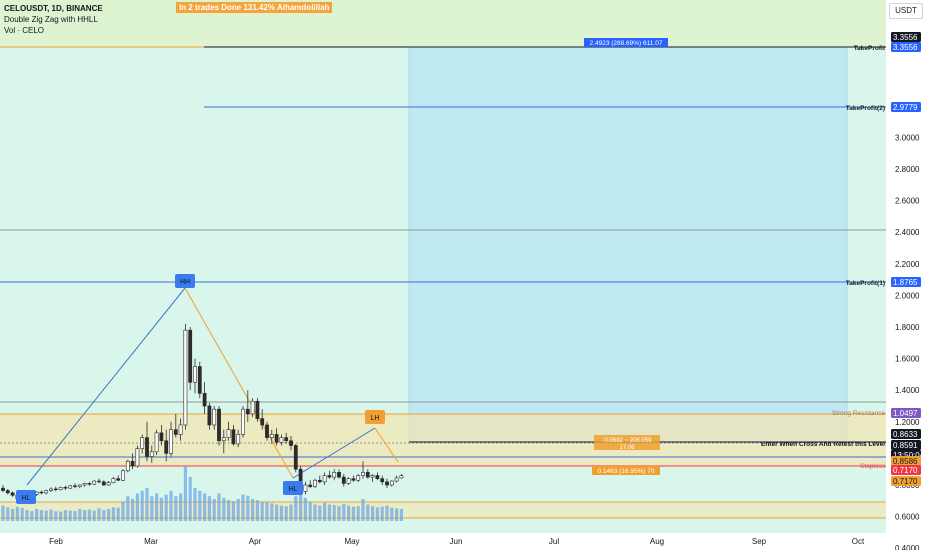 The height and width of the screenshot is (555, 932). Describe the element at coordinates (759, 541) in the screenshot. I see `x-tick-label: Sep` at that location.